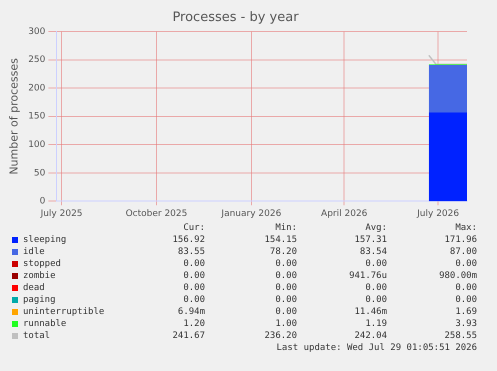 The width and height of the screenshot is (497, 371). What do you see at coordinates (236, 18) in the screenshot?
I see `chart-title: Processes - by year` at bounding box center [236, 18].